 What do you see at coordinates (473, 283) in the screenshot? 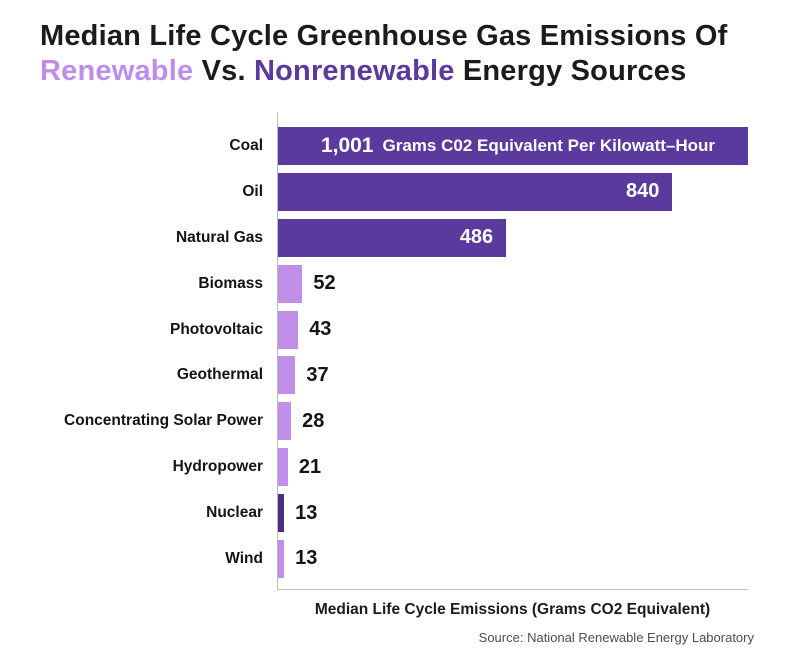
I see `chart-row: Biomass 52` at bounding box center [473, 283].